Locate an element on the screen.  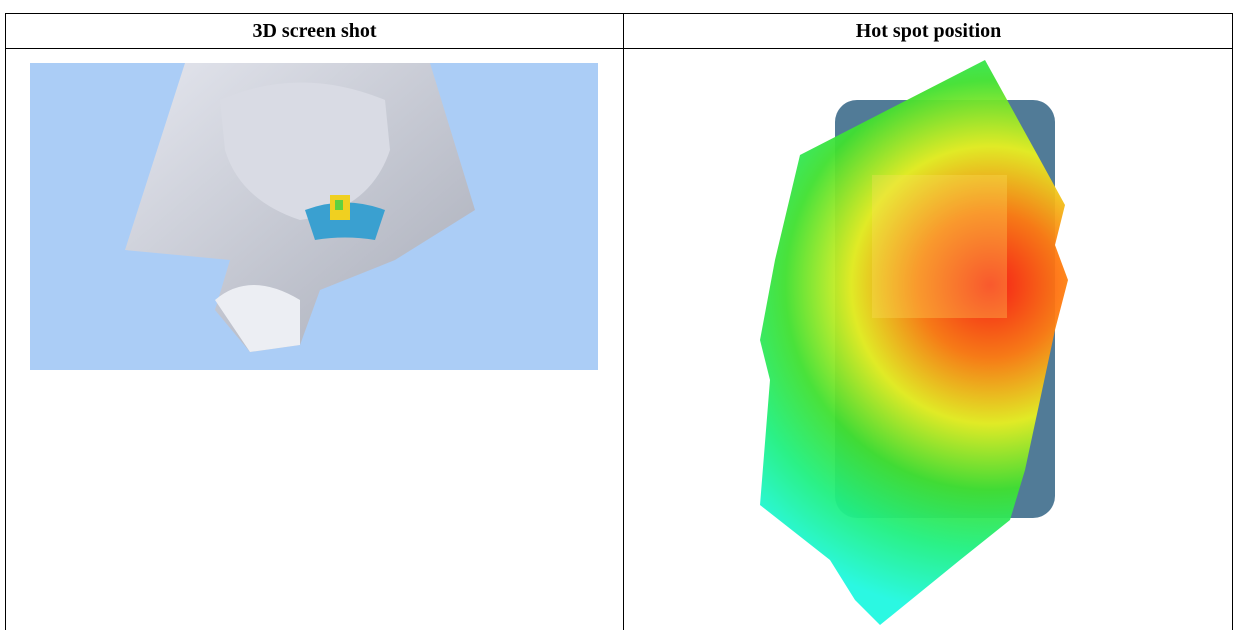
row-divider is located at coordinates (619, 48).